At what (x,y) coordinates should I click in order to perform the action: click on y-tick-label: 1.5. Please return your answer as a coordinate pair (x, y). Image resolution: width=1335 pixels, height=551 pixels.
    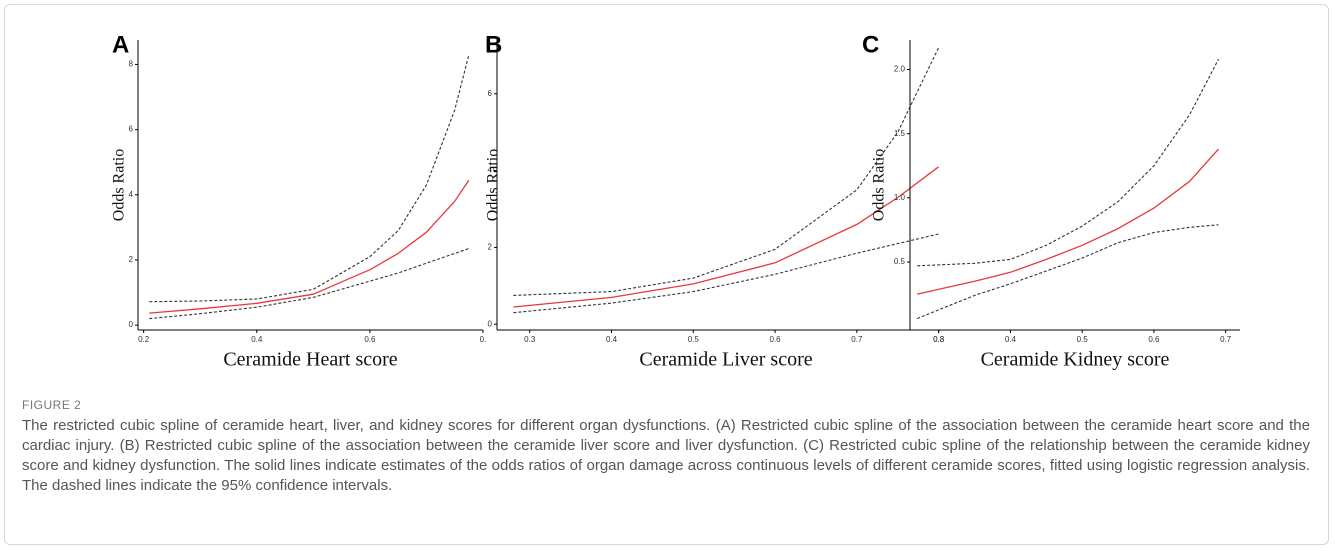
    Looking at the image, I should click on (900, 133).